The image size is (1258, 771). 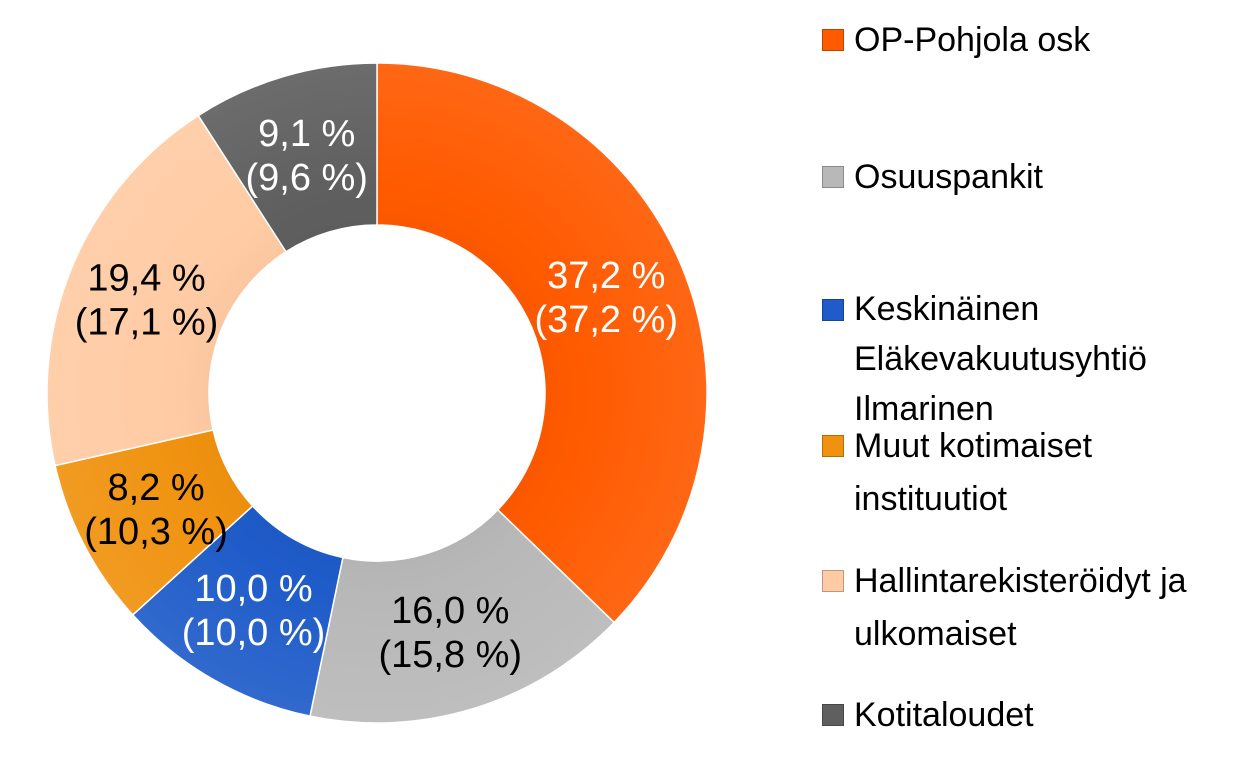 What do you see at coordinates (972, 40) in the screenshot?
I see `legend-label-op-pohjola: OP-Pohjola osk` at bounding box center [972, 40].